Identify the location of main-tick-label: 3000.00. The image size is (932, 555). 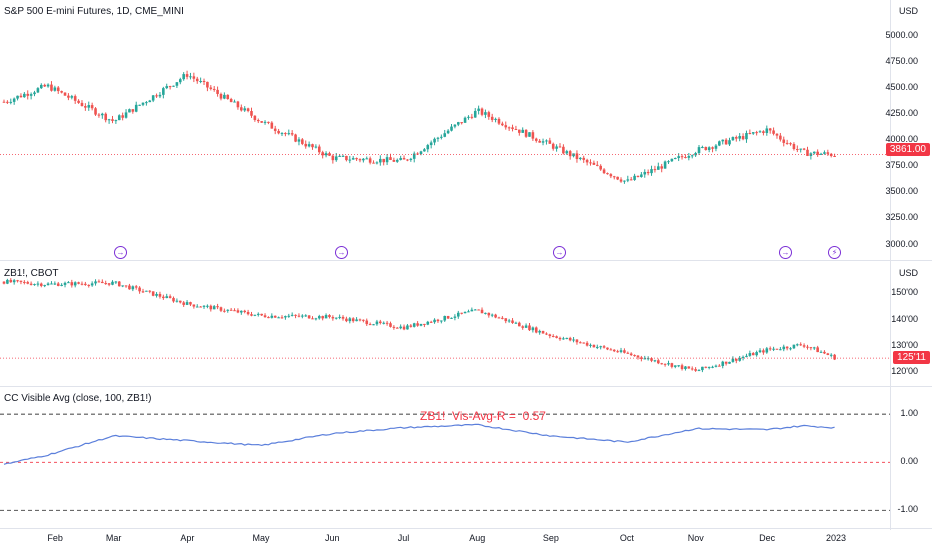
(901, 243).